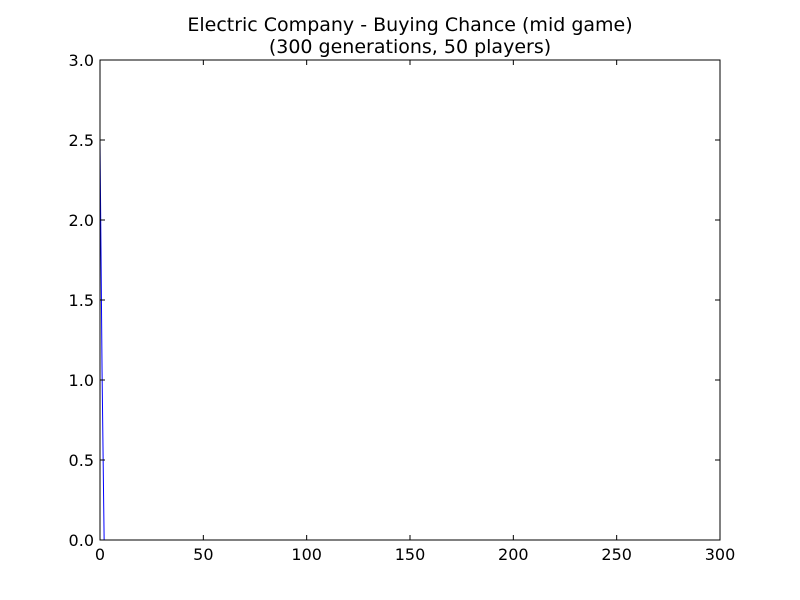 The image size is (800, 600). What do you see at coordinates (81, 220) in the screenshot?
I see `y-tick-label: 2.0` at bounding box center [81, 220].